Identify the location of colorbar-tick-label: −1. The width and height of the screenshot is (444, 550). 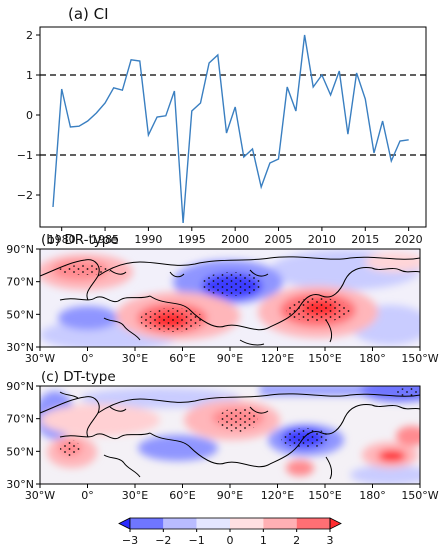
(197, 540).